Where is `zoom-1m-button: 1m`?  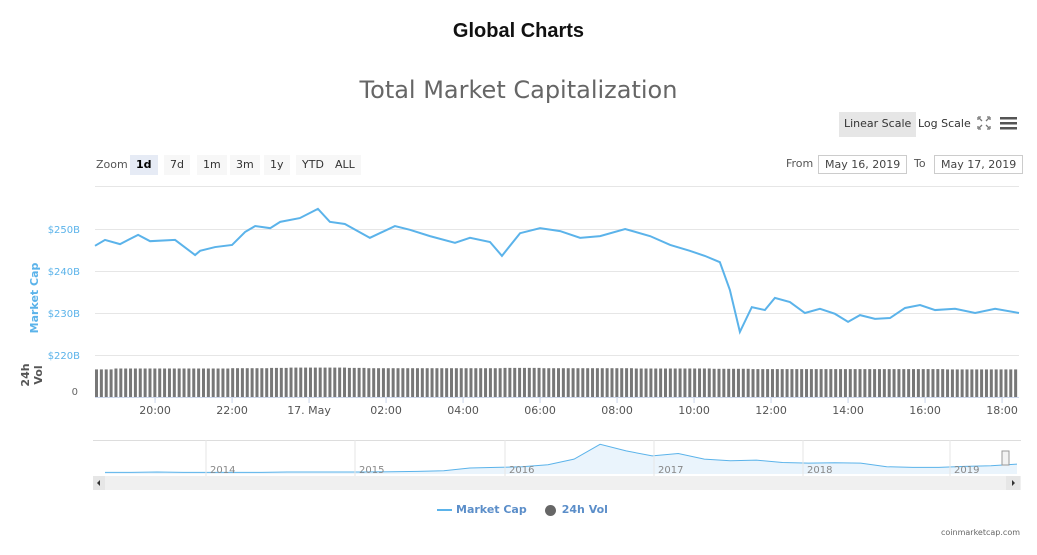 zoom-1m-button: 1m is located at coordinates (212, 165).